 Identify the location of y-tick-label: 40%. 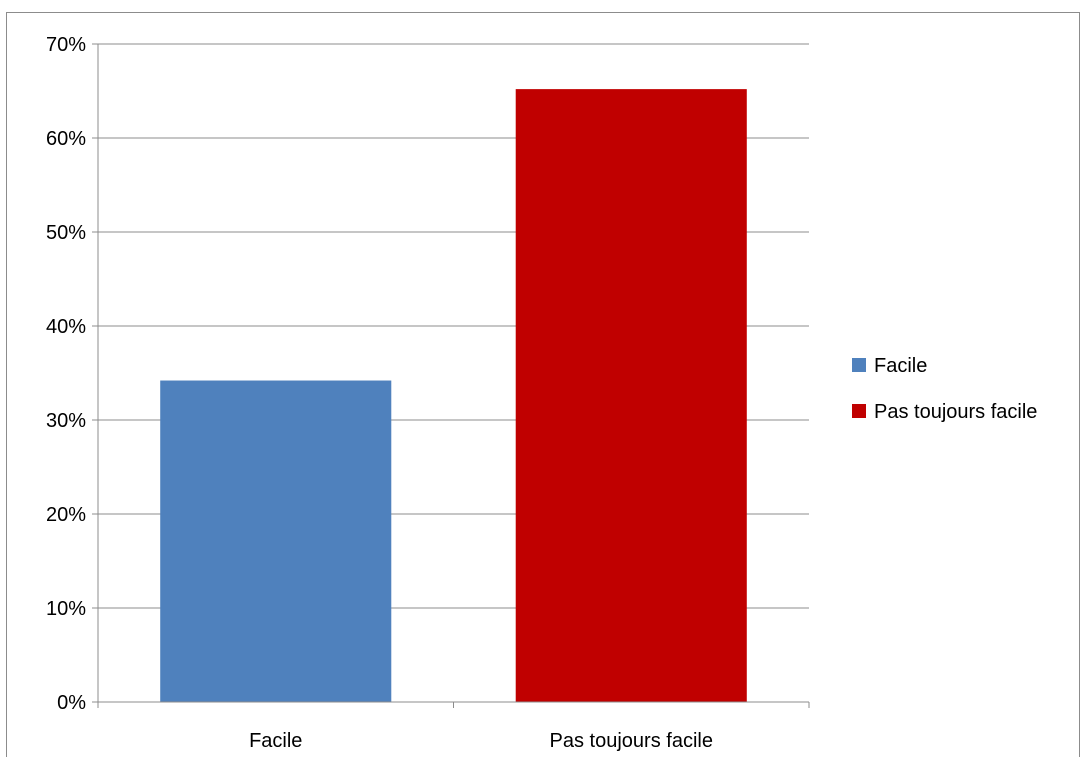
(66, 327).